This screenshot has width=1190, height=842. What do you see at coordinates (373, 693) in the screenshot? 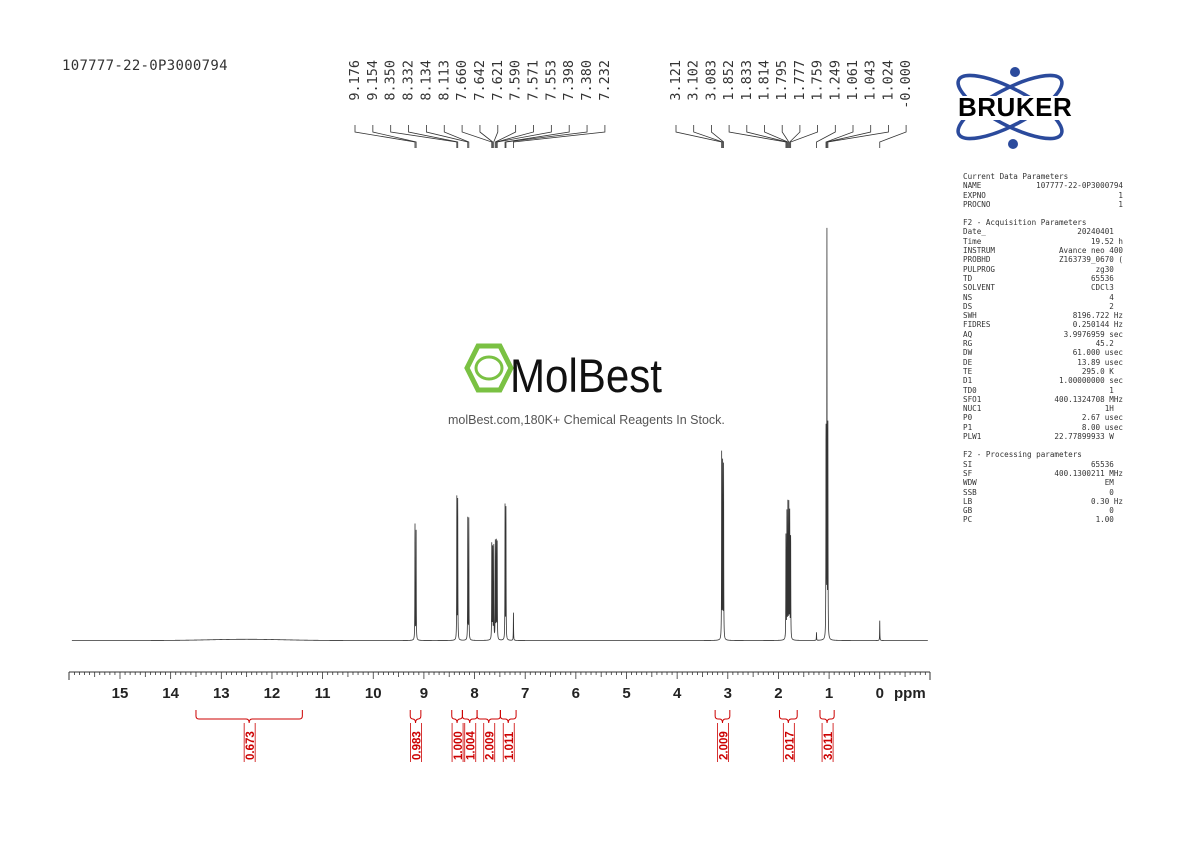
I see `x-tick-label: 10` at bounding box center [373, 693].